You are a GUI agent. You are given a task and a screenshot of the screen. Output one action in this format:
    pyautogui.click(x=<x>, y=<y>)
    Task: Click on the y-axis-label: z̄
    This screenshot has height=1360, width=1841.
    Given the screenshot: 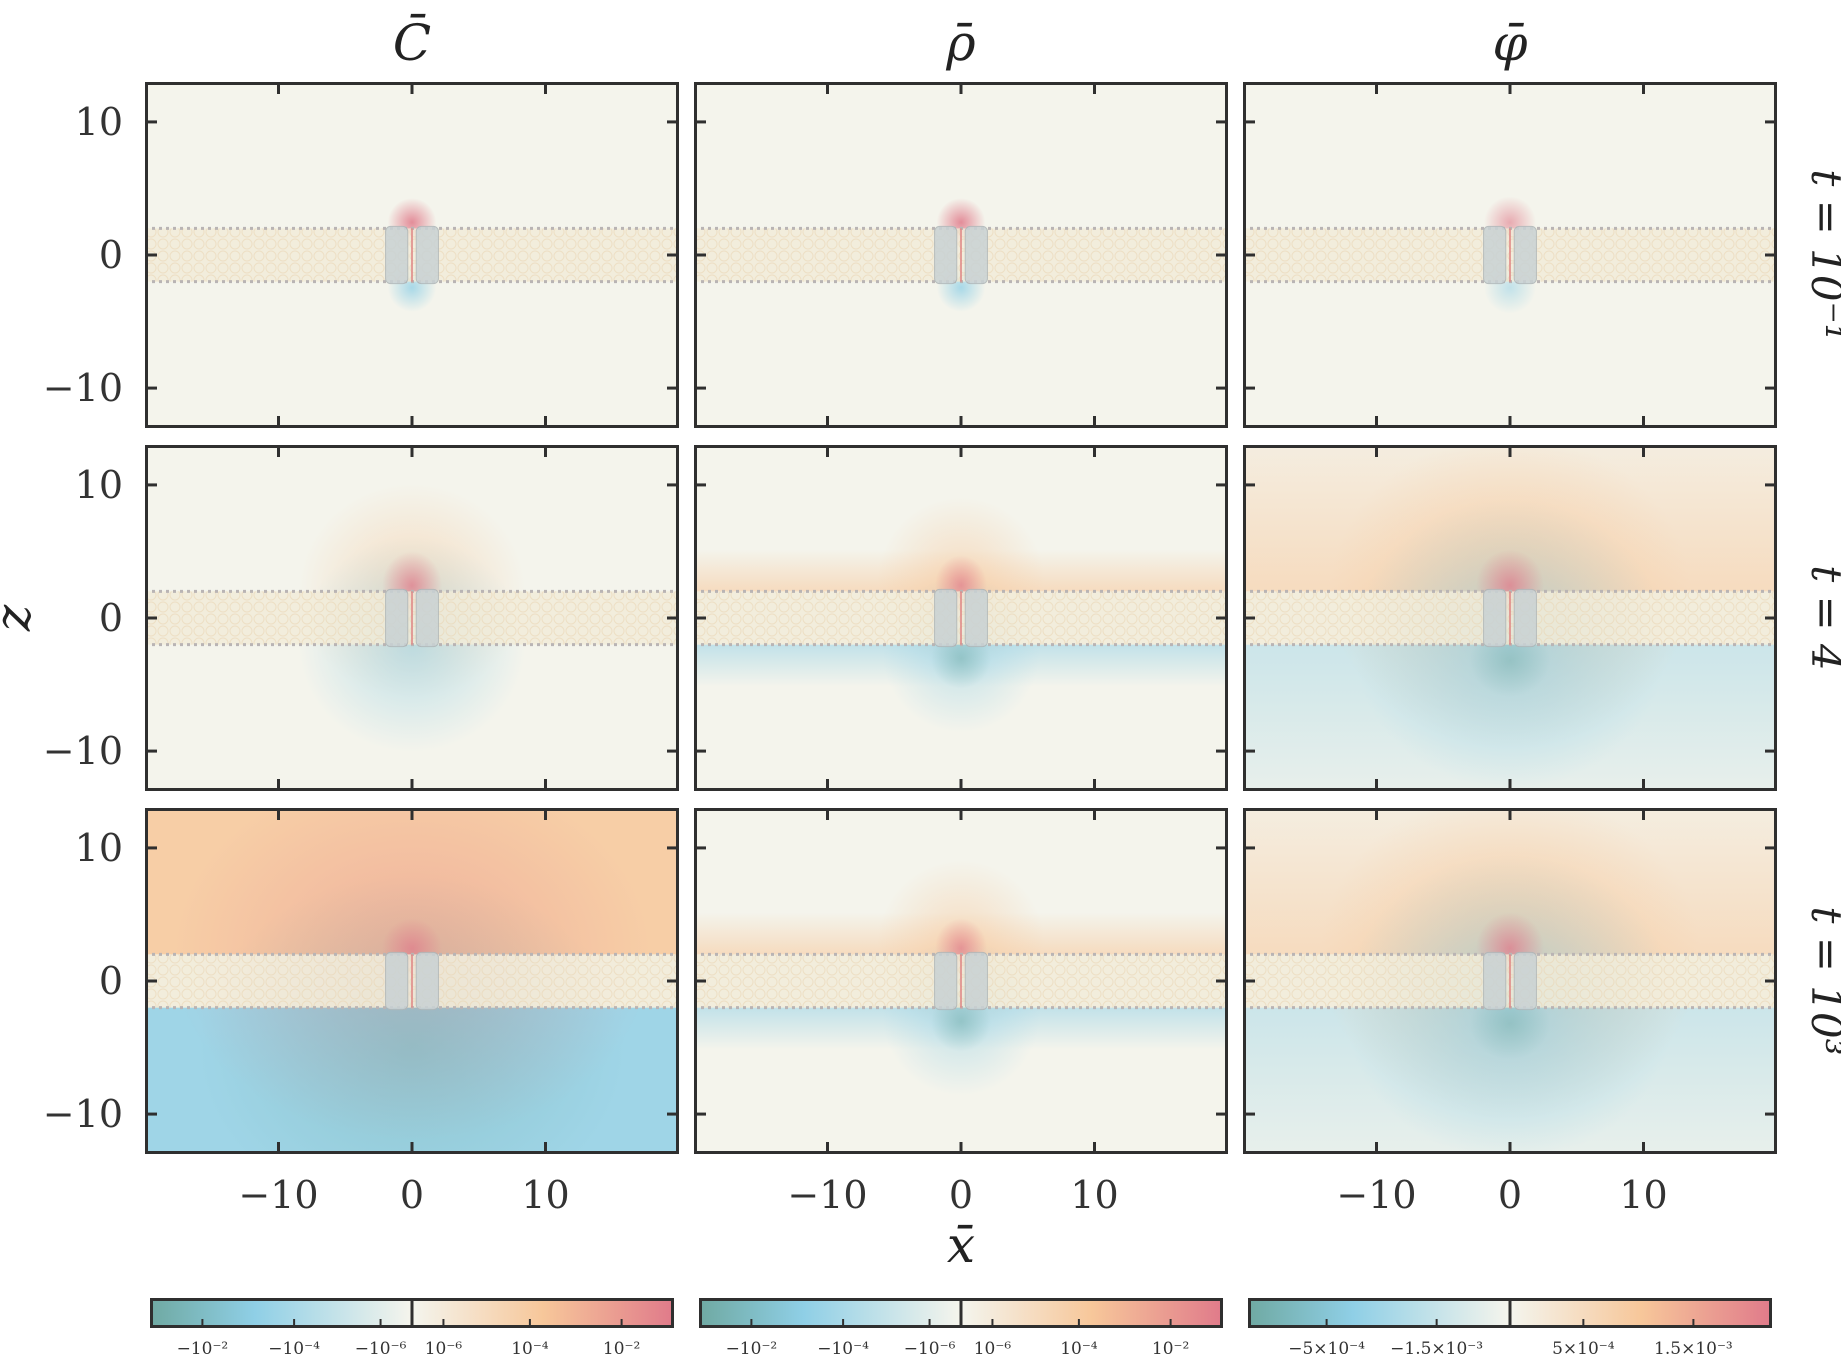 What is the action you would take?
    pyautogui.click(x=21, y=618)
    